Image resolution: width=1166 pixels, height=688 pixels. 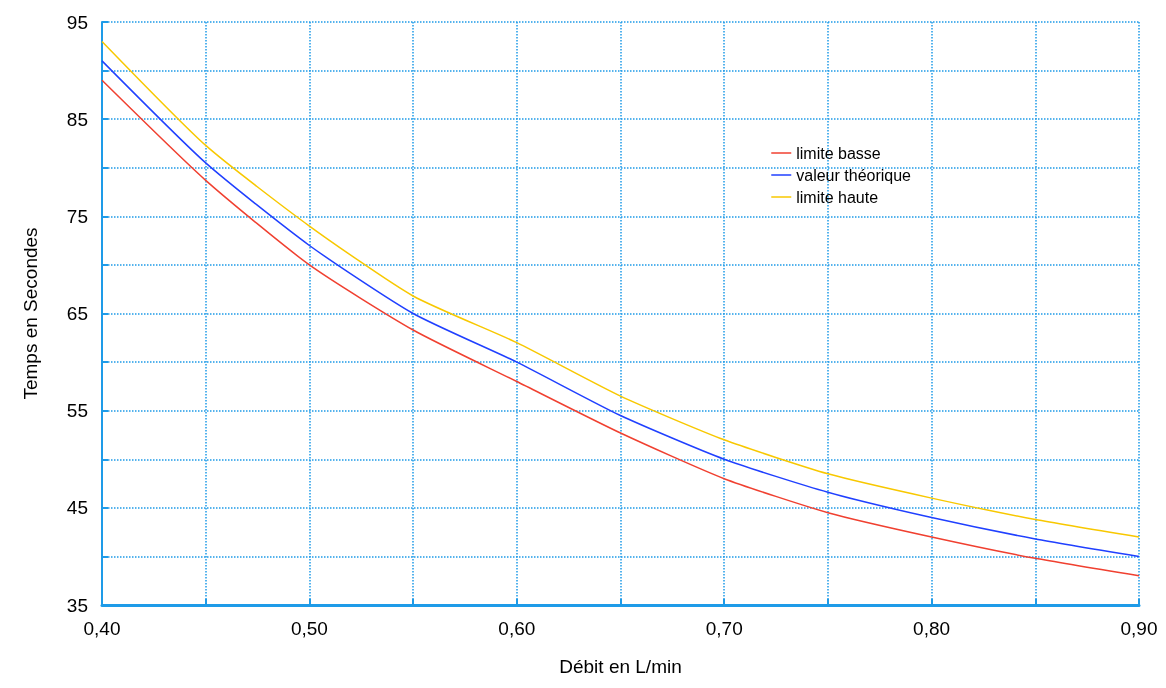 What do you see at coordinates (724, 628) in the screenshot?
I see `x-tick-label: 0,70` at bounding box center [724, 628].